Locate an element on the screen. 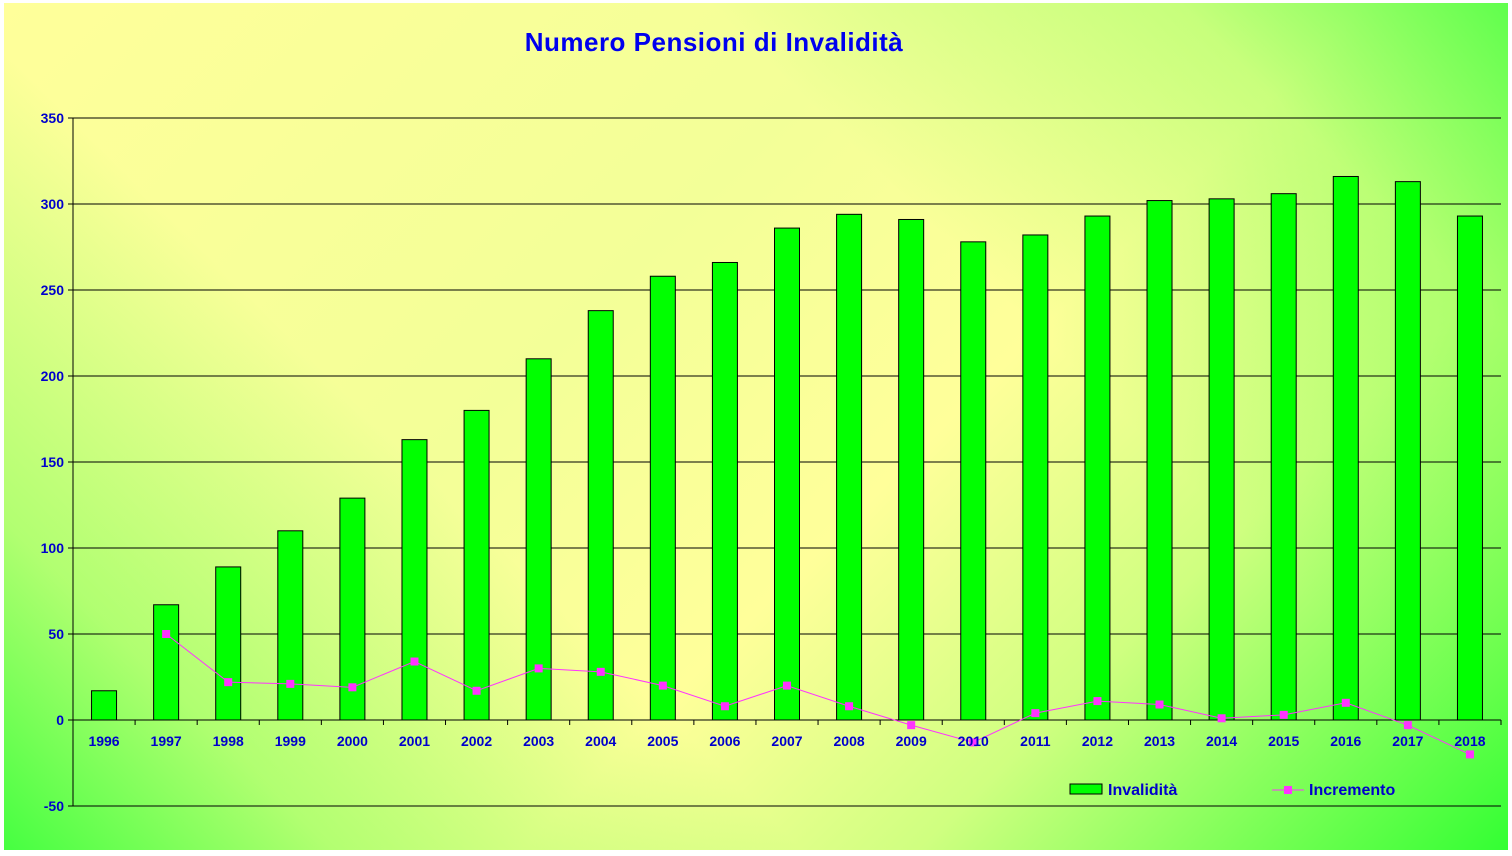  legend-label-incremento: Incremento is located at coordinates (1352, 790).